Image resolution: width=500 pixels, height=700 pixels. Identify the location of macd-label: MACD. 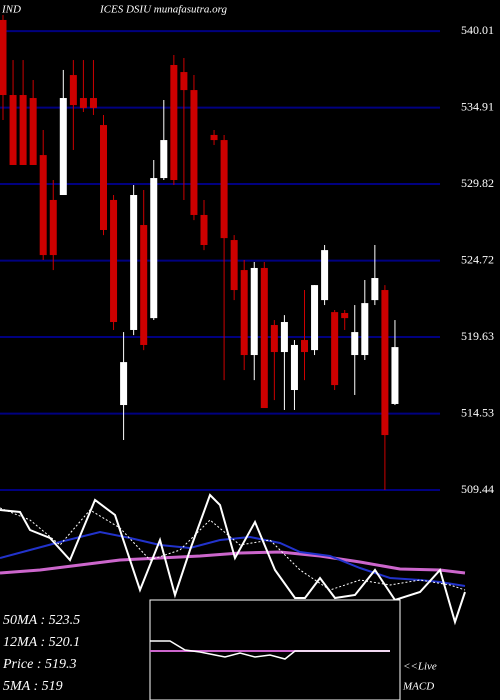
(418, 687).